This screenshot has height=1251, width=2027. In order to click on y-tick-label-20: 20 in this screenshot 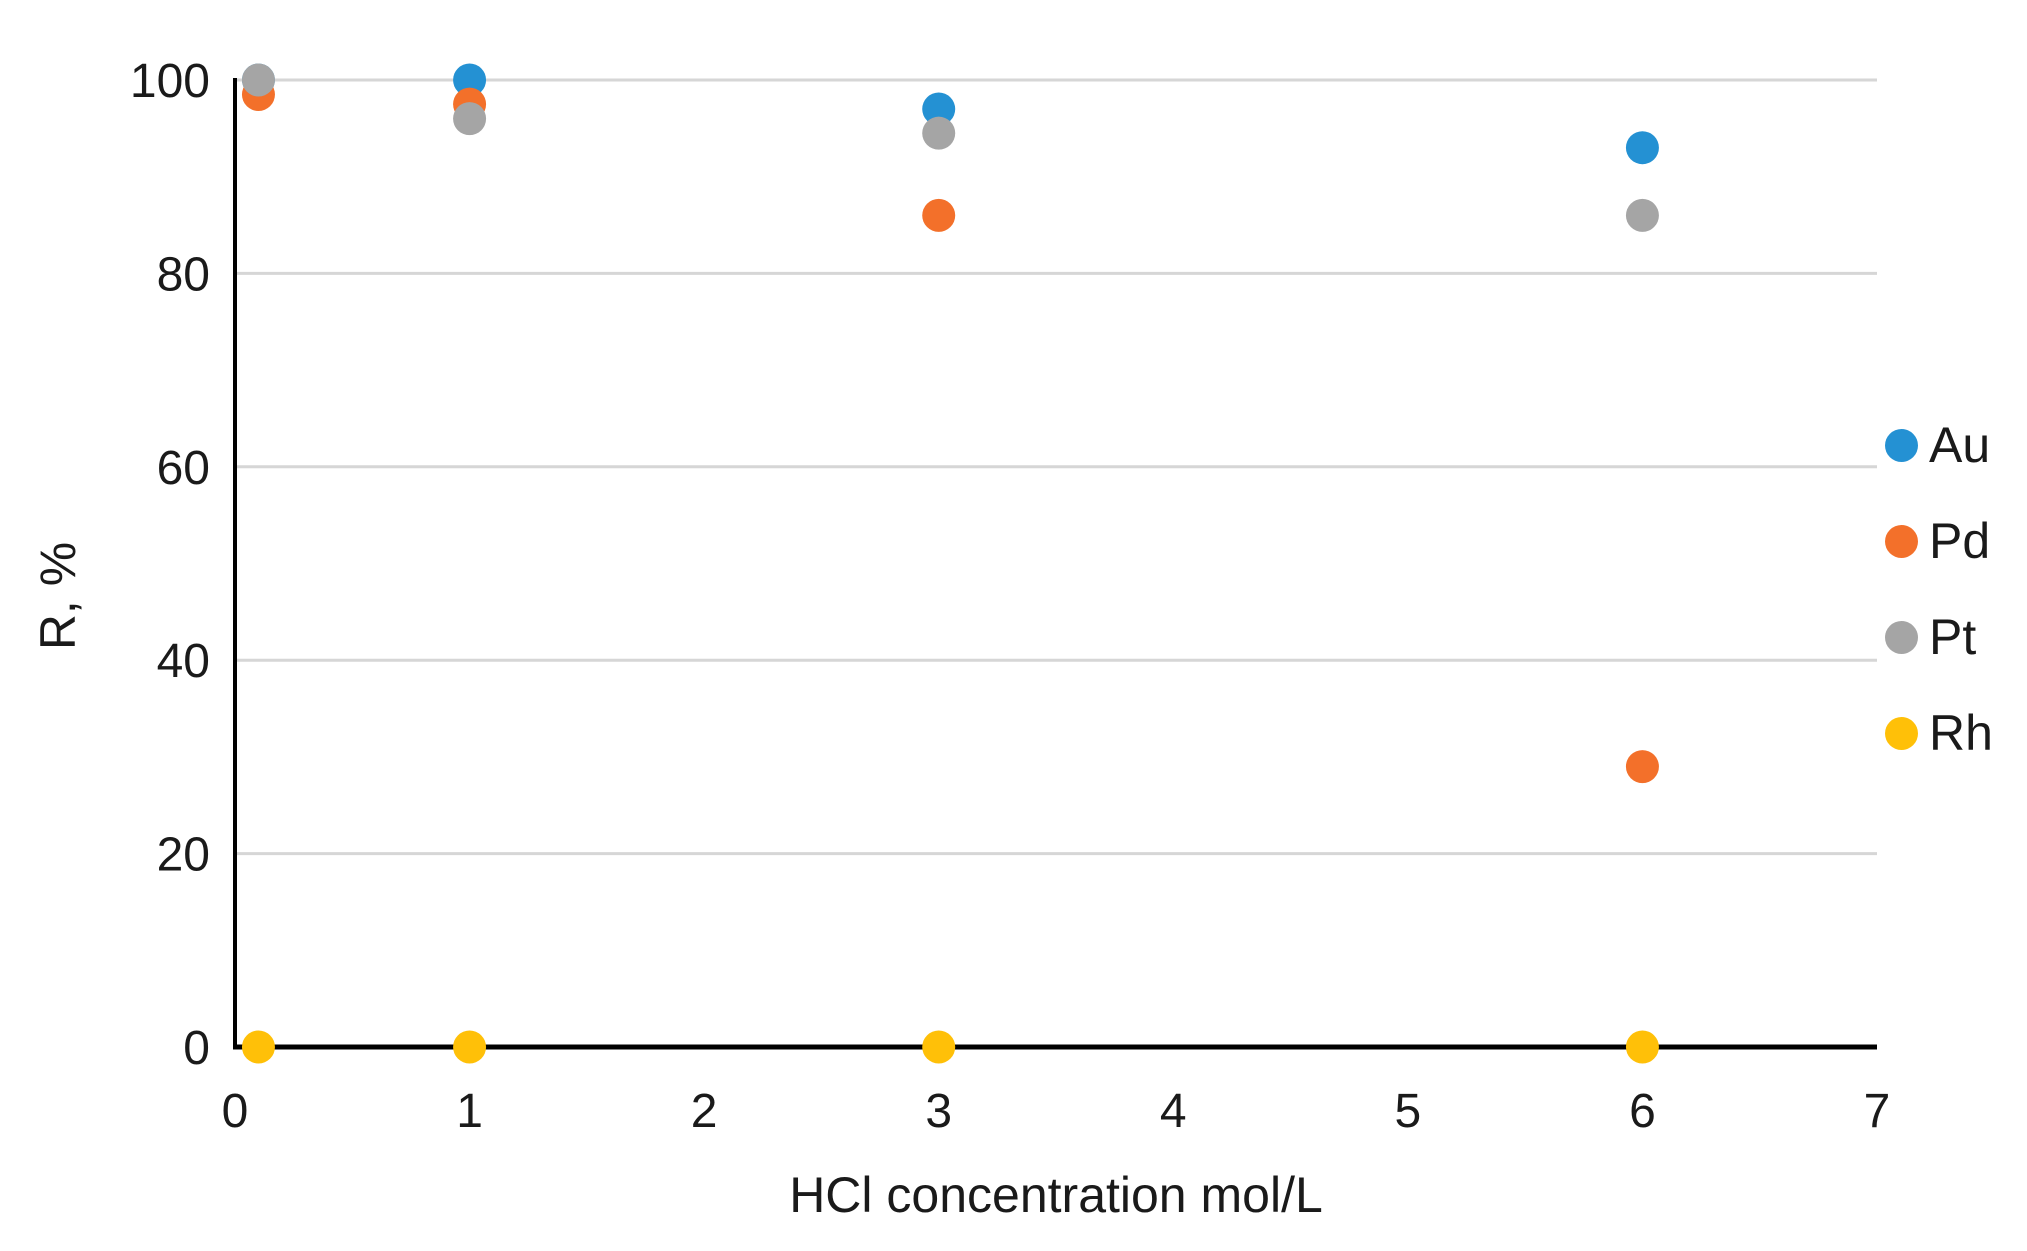, I will do `click(183, 855)`.